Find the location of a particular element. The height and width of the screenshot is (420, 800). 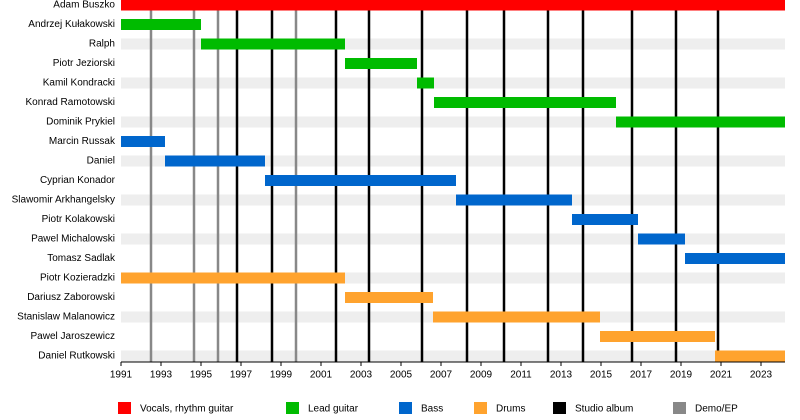

x-tick-label: 2005 is located at coordinates (401, 375).